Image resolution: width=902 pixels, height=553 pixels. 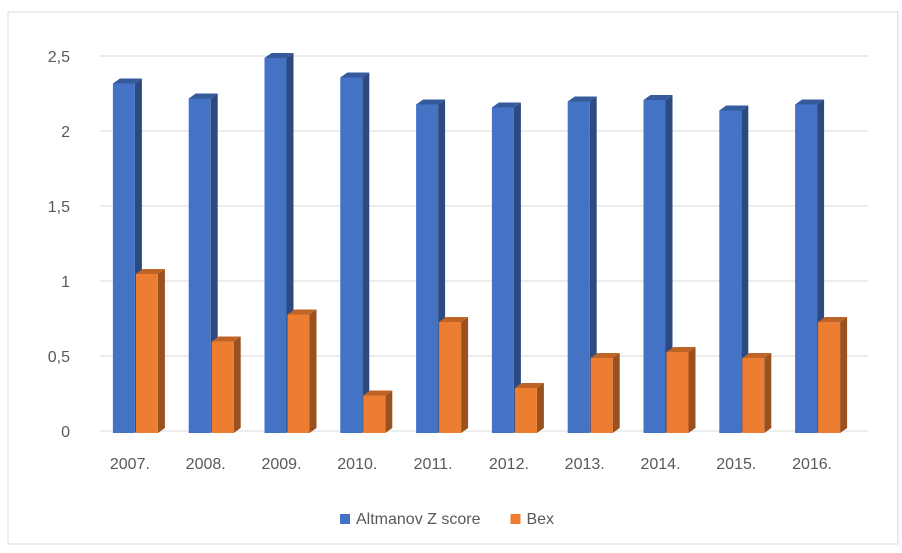 I want to click on y-tick-label: 2, so click(x=65, y=132).